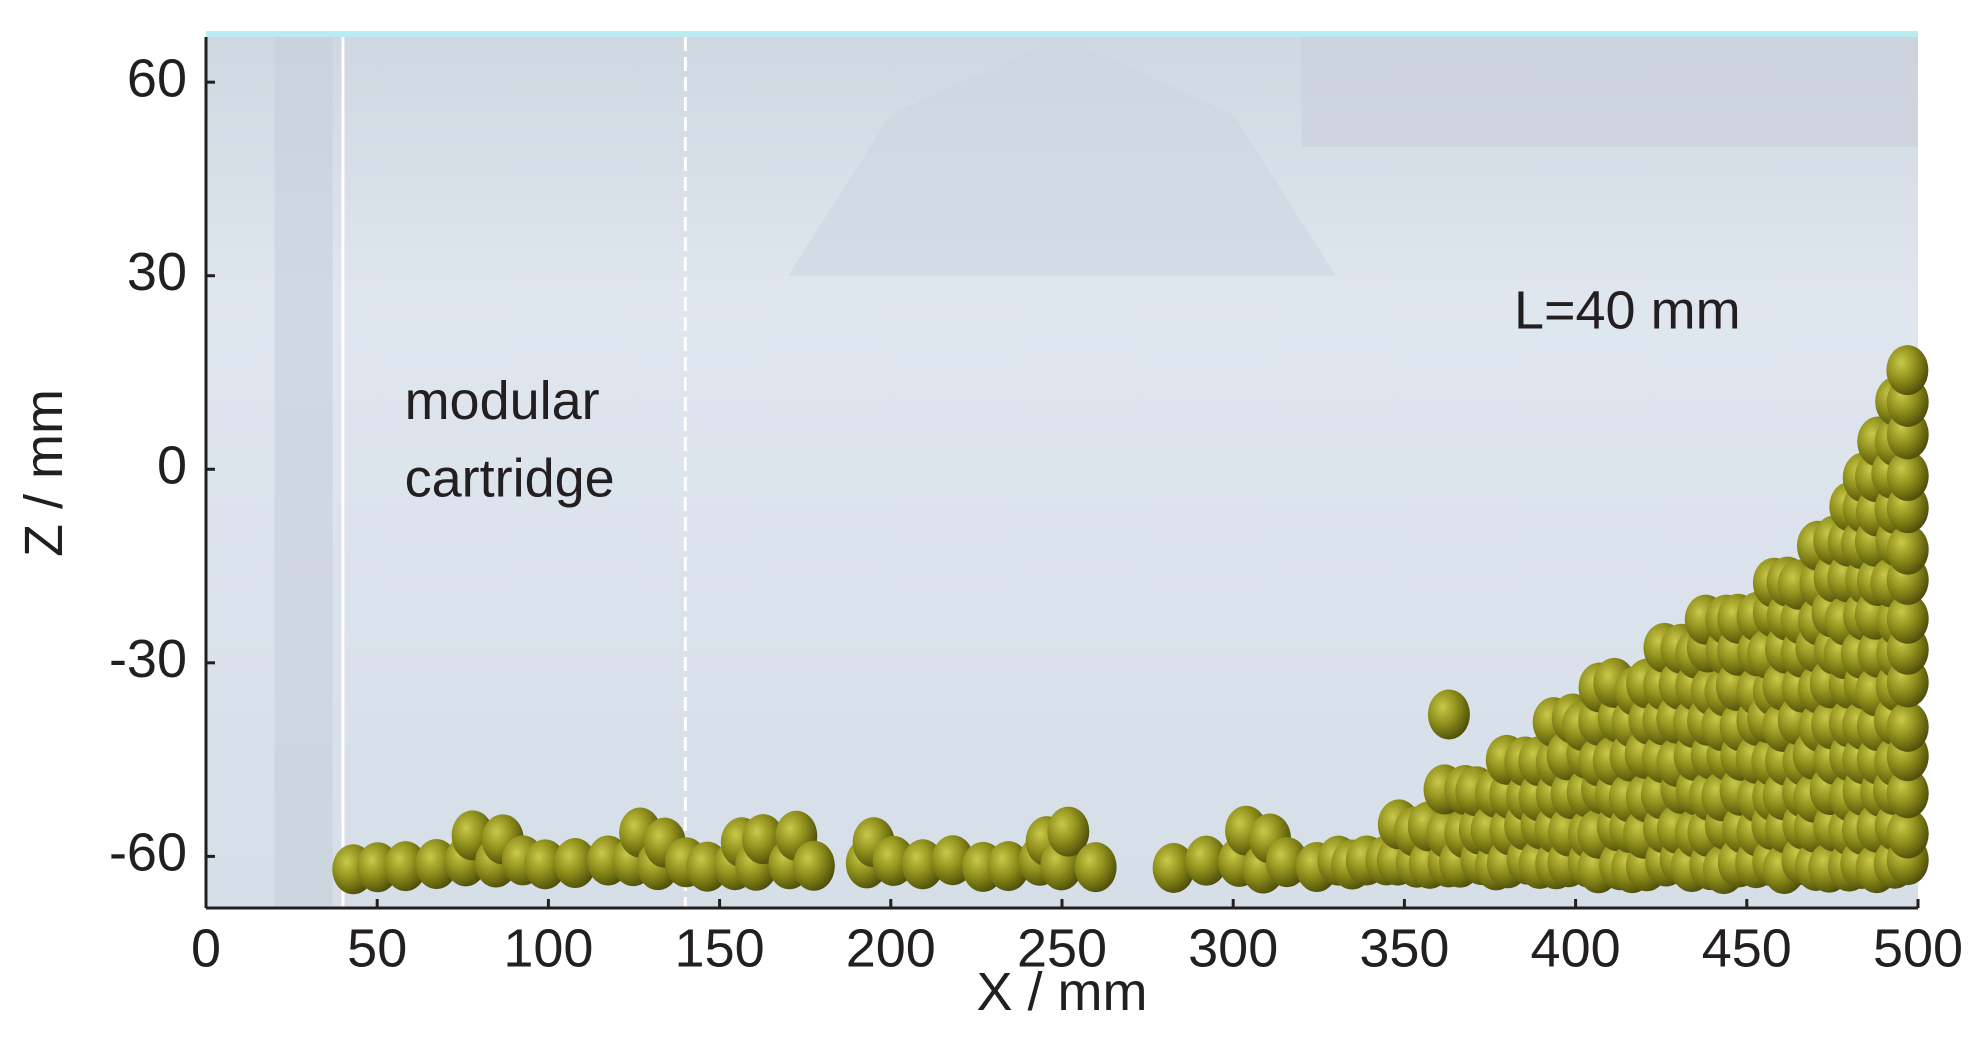 The image size is (1984, 1039). What do you see at coordinates (172, 466) in the screenshot?
I see `y-tick-label: 0` at bounding box center [172, 466].